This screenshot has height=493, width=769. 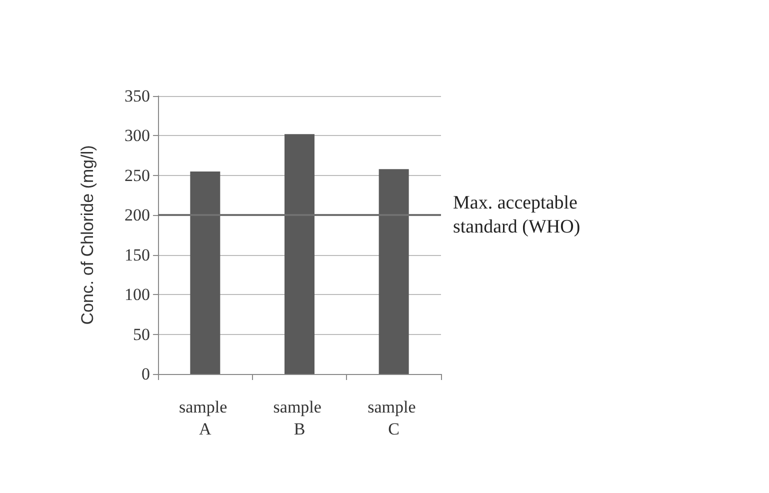 What do you see at coordinates (394, 418) in the screenshot?
I see `x-tick-label: sample C` at bounding box center [394, 418].